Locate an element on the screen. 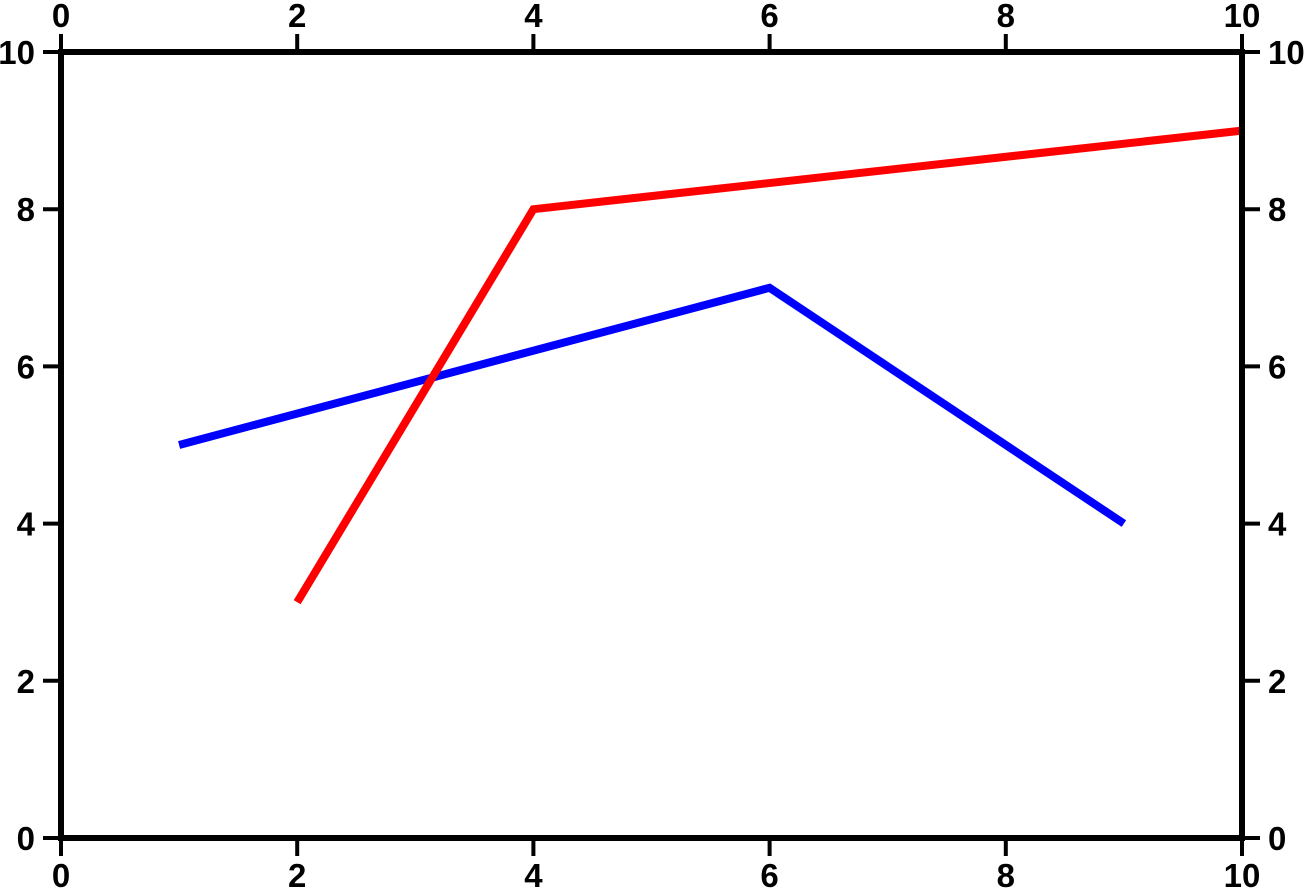 Image resolution: width=1307 pixels, height=892 pixels. x-tick-label-top: 8 is located at coordinates (1006, 17).